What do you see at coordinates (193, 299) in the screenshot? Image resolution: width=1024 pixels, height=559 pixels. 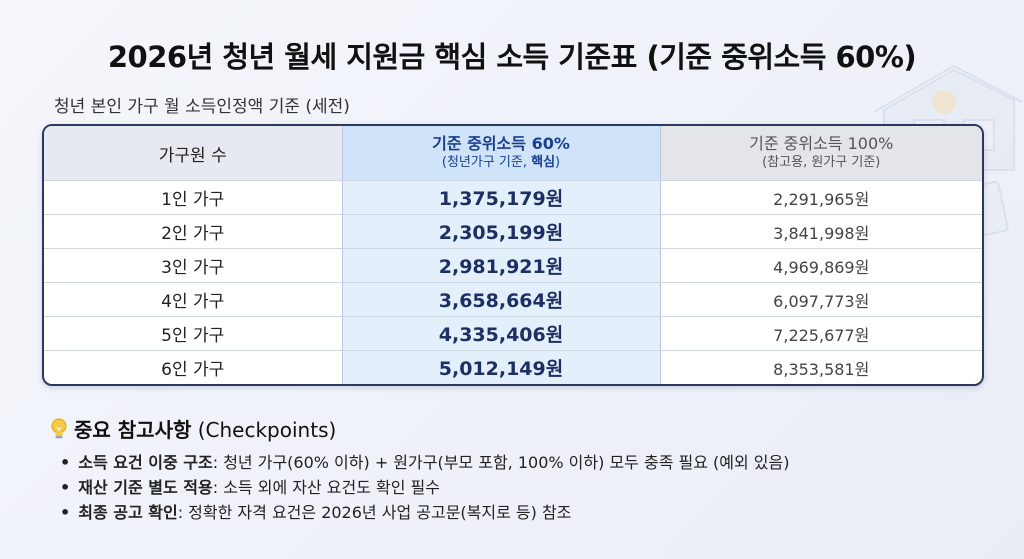 I see `household-cell: 4인 가구` at bounding box center [193, 299].